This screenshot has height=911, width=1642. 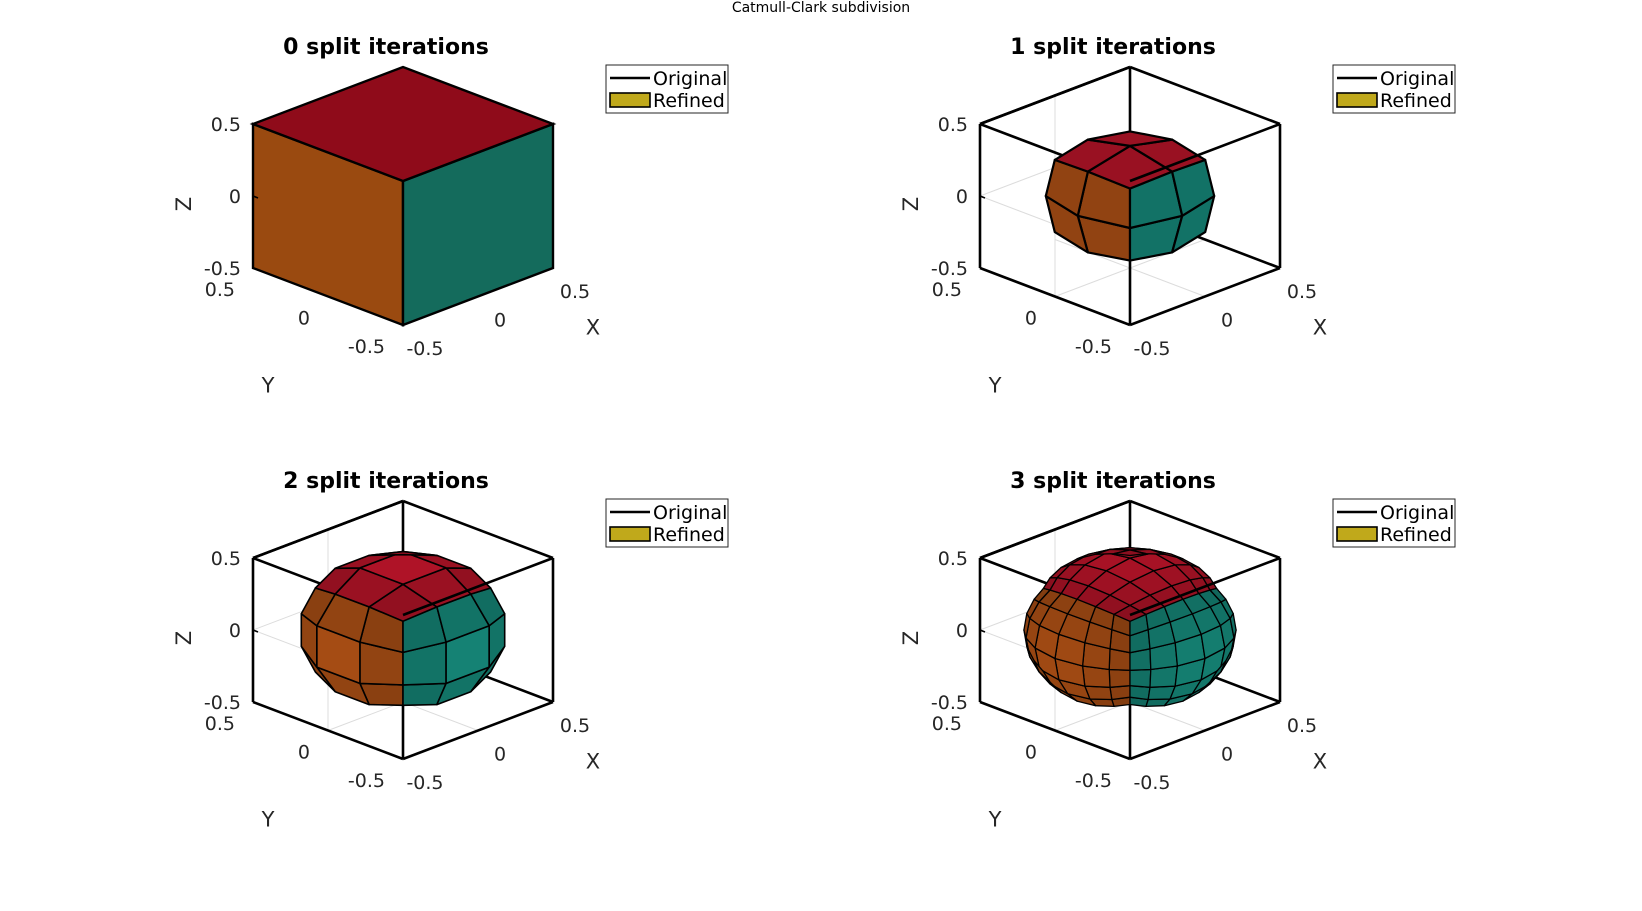 I want to click on subplot-title: 3 split iterations, so click(x=1113, y=481).